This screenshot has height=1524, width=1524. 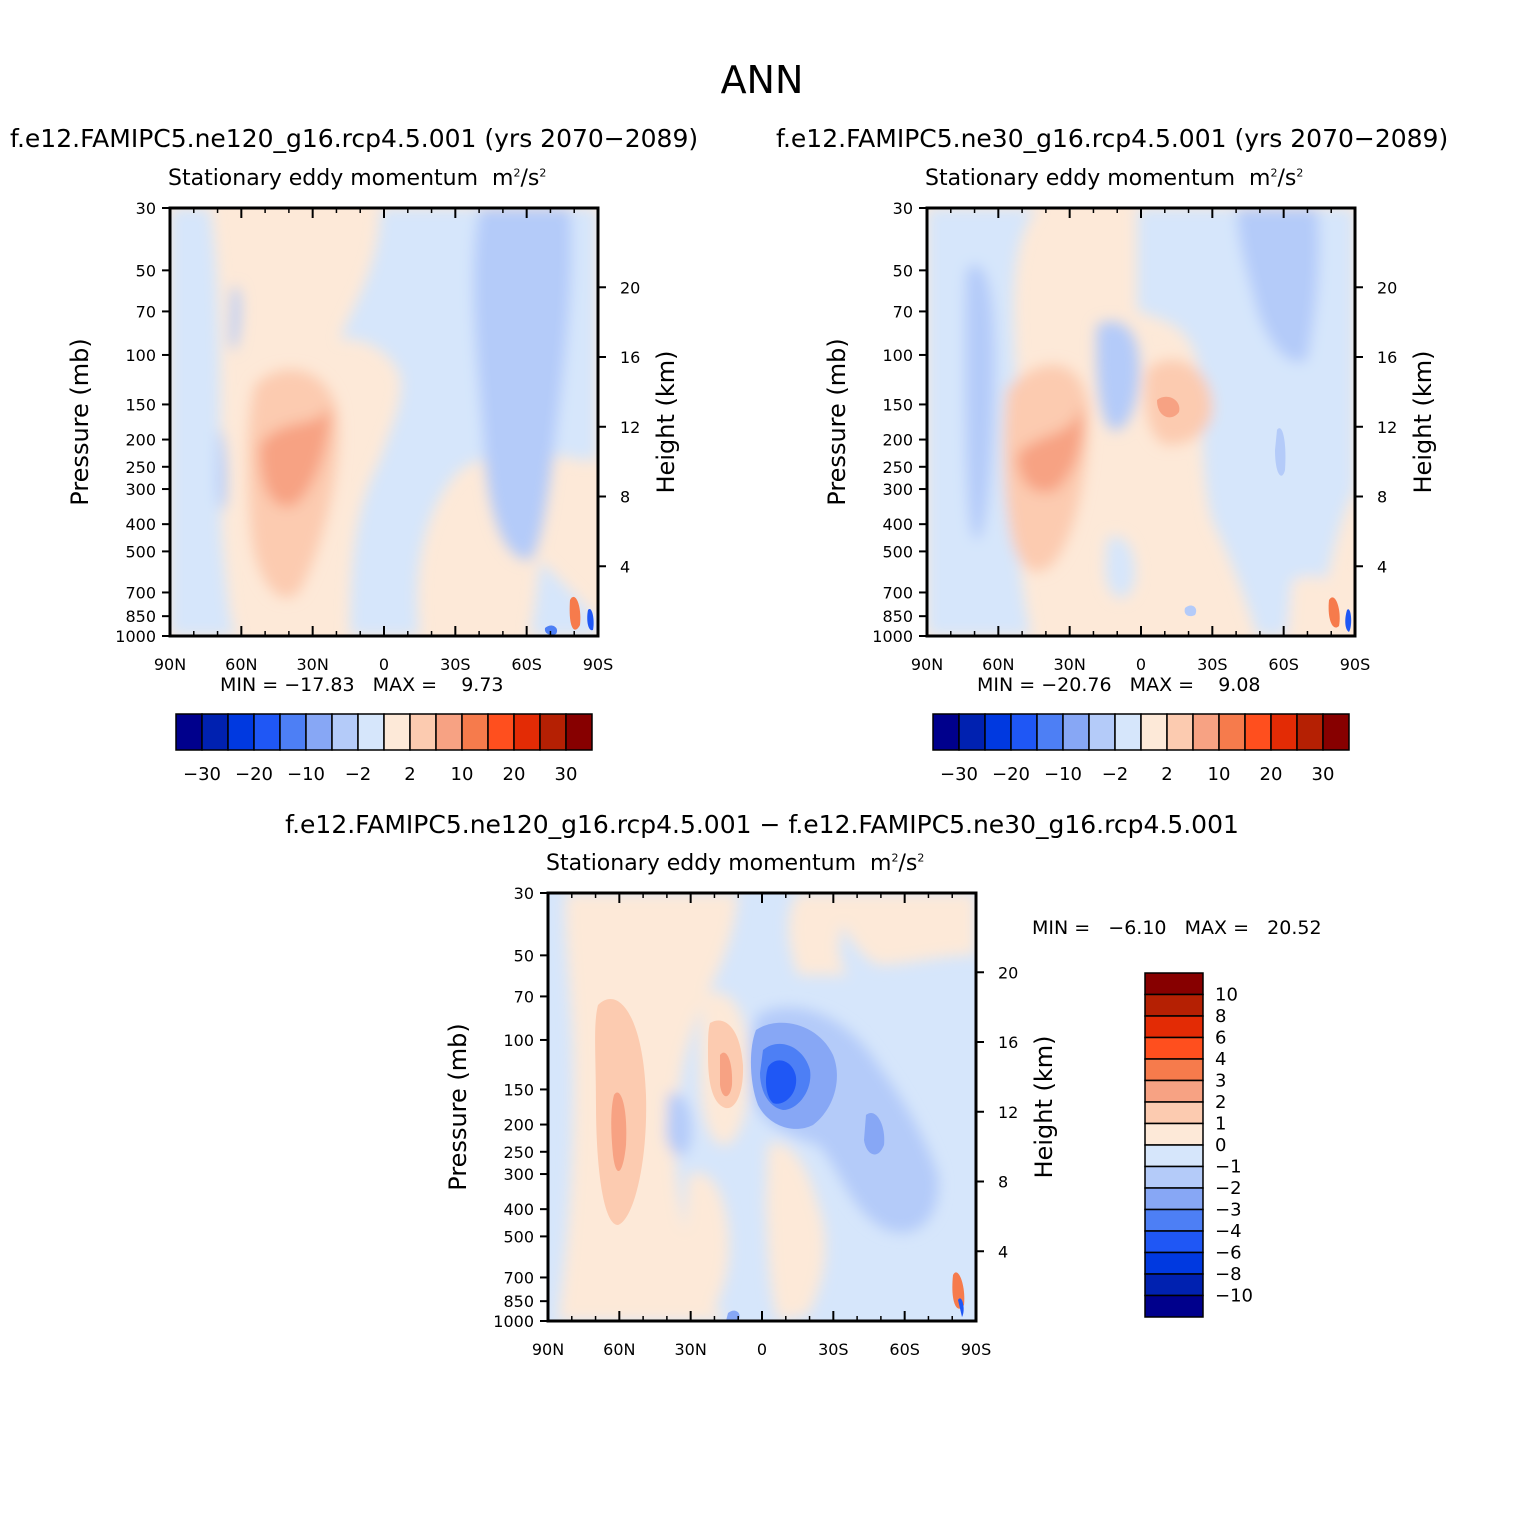 What do you see at coordinates (458, 1106) in the screenshot?
I see `panel-3-ylabel: Pressure (mb)` at bounding box center [458, 1106].